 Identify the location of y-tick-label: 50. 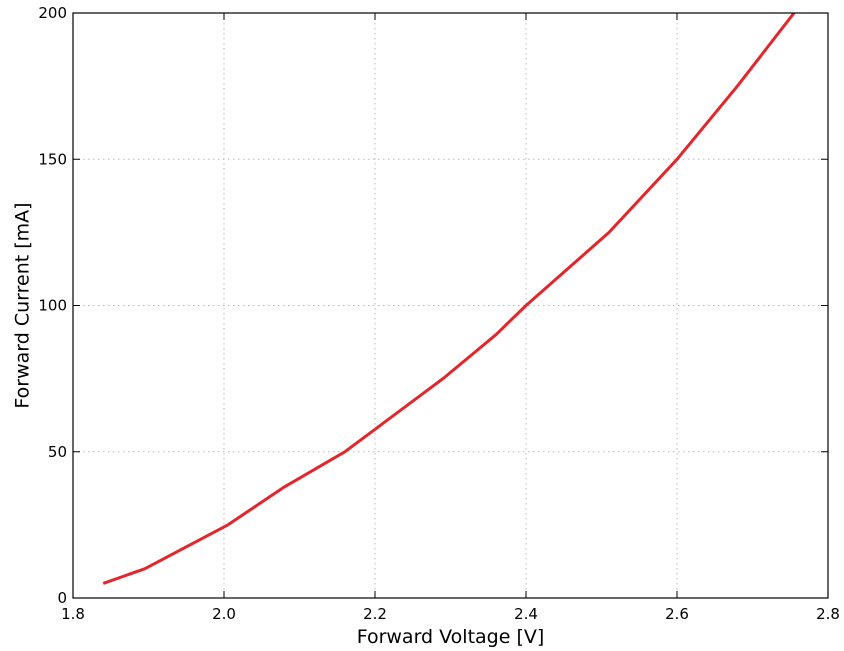
(57, 452).